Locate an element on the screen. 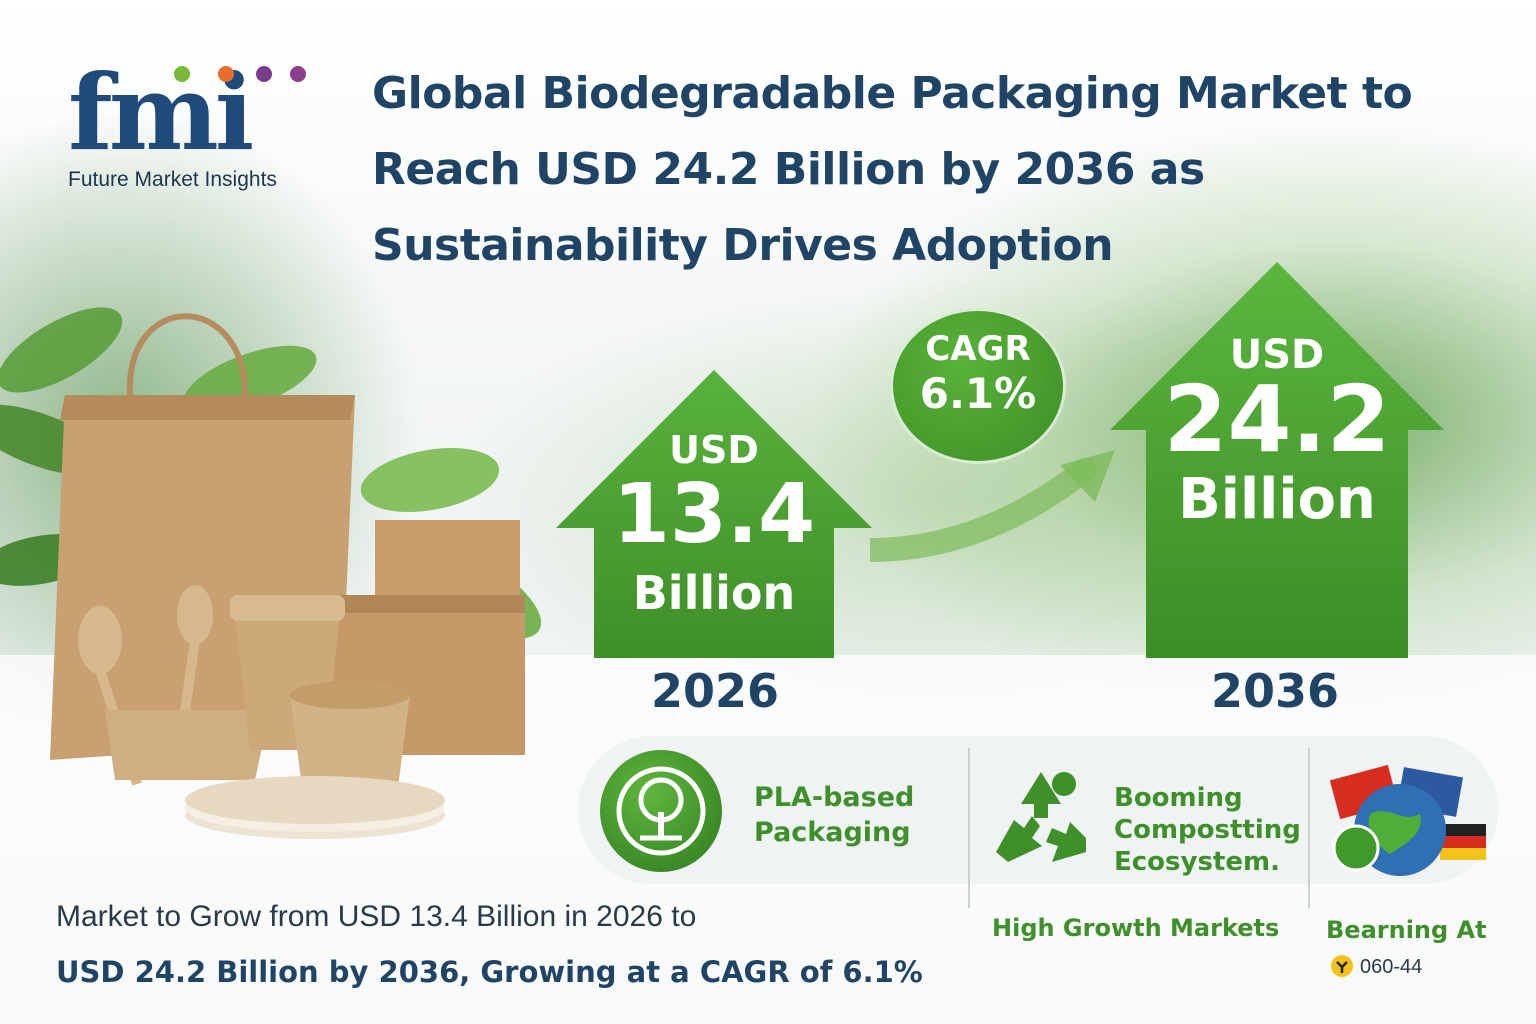 The image size is (1536, 1024). globe-flags-icon is located at coordinates (1408, 820).